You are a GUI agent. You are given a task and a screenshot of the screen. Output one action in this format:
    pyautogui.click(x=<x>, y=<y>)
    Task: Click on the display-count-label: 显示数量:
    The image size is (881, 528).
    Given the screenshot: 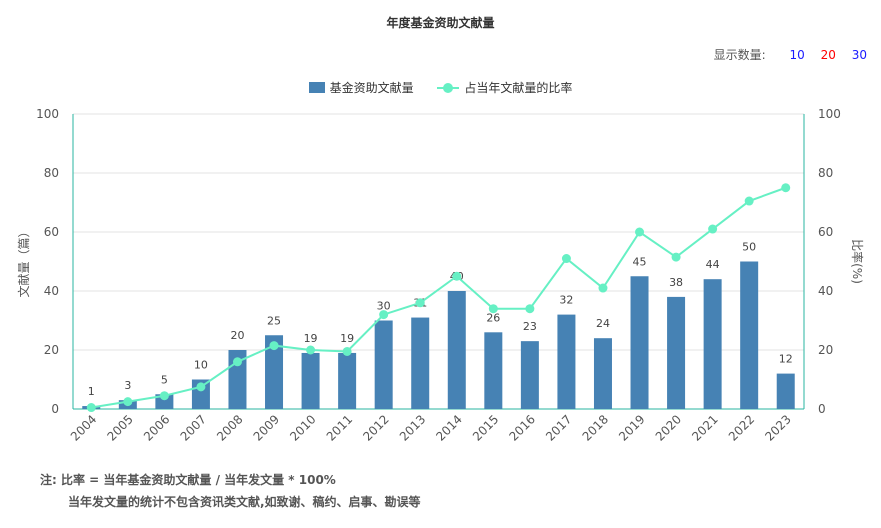 What is the action you would take?
    pyautogui.click(x=739, y=55)
    